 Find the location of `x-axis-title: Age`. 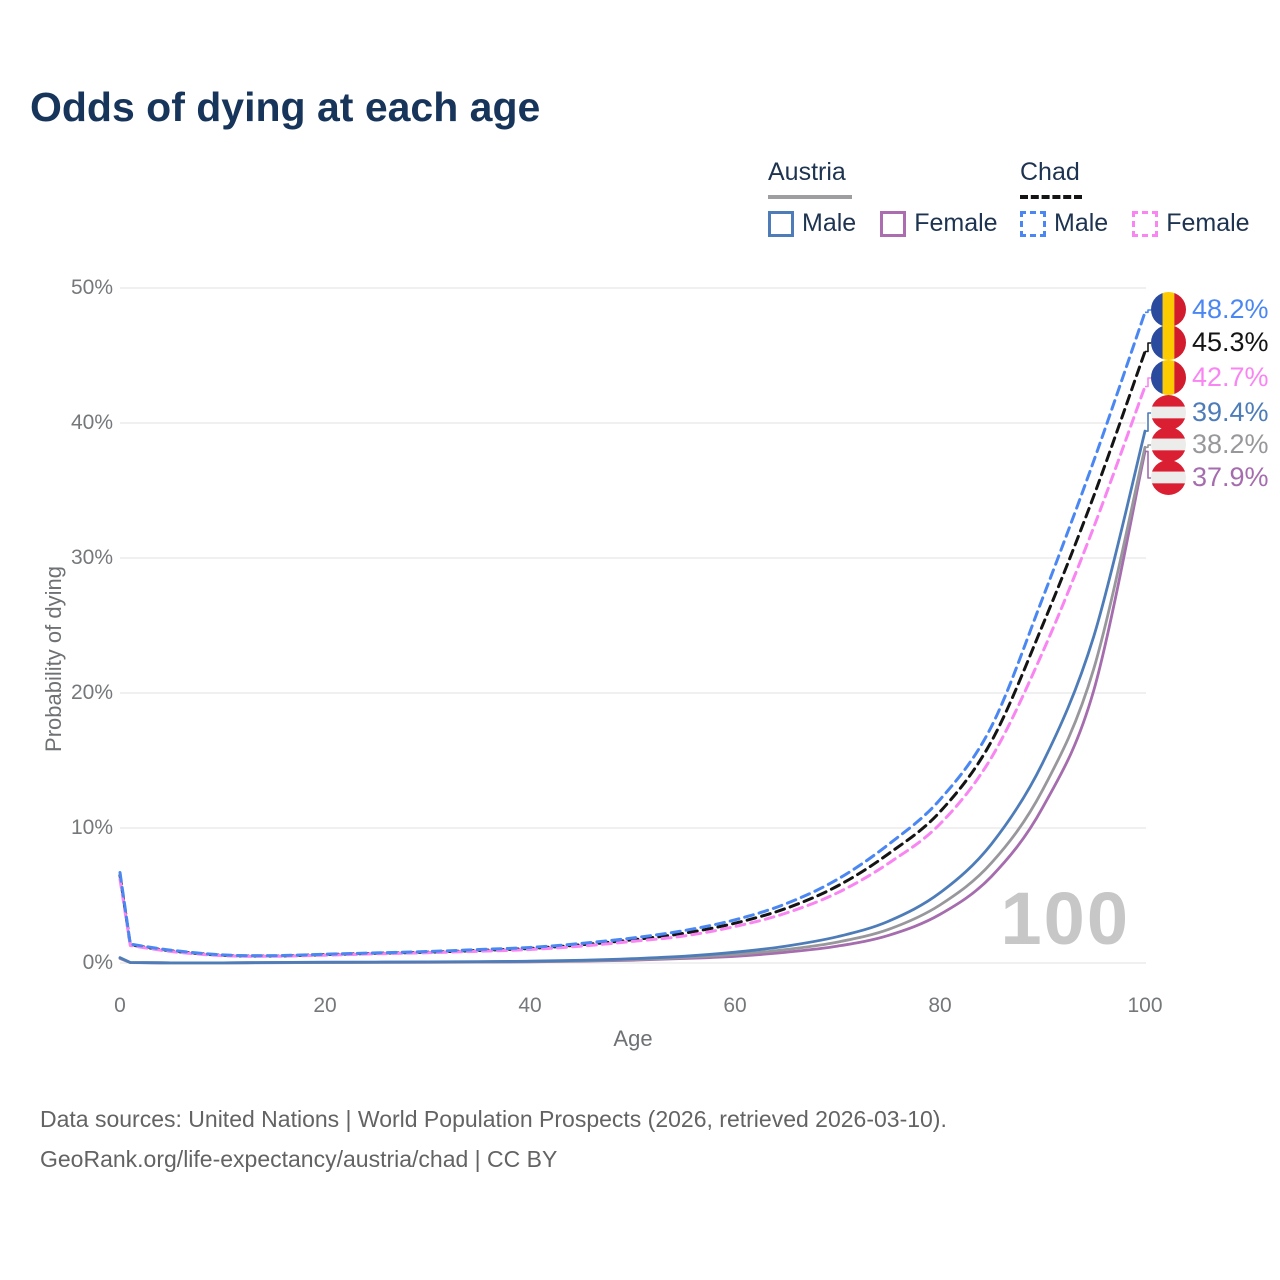

x-axis-title: Age is located at coordinates (633, 1038).